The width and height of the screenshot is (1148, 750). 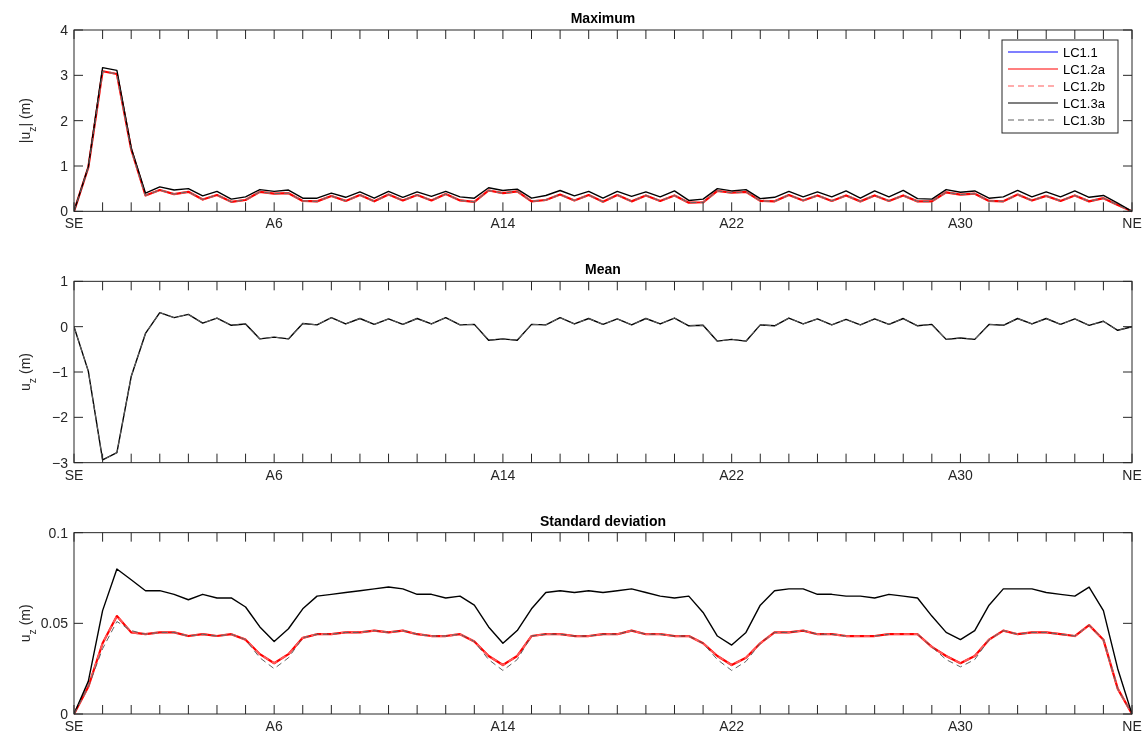 What do you see at coordinates (603, 18) in the screenshot?
I see `chart-title: Maximum` at bounding box center [603, 18].